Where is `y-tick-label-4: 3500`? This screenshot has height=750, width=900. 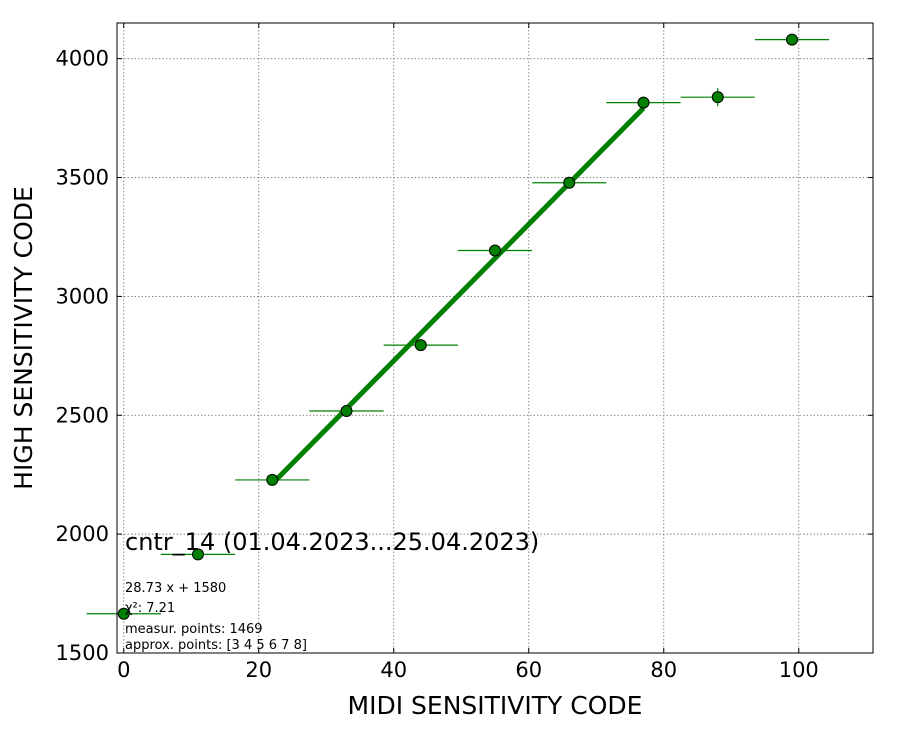
y-tick-label-4: 3500 is located at coordinates (82, 178).